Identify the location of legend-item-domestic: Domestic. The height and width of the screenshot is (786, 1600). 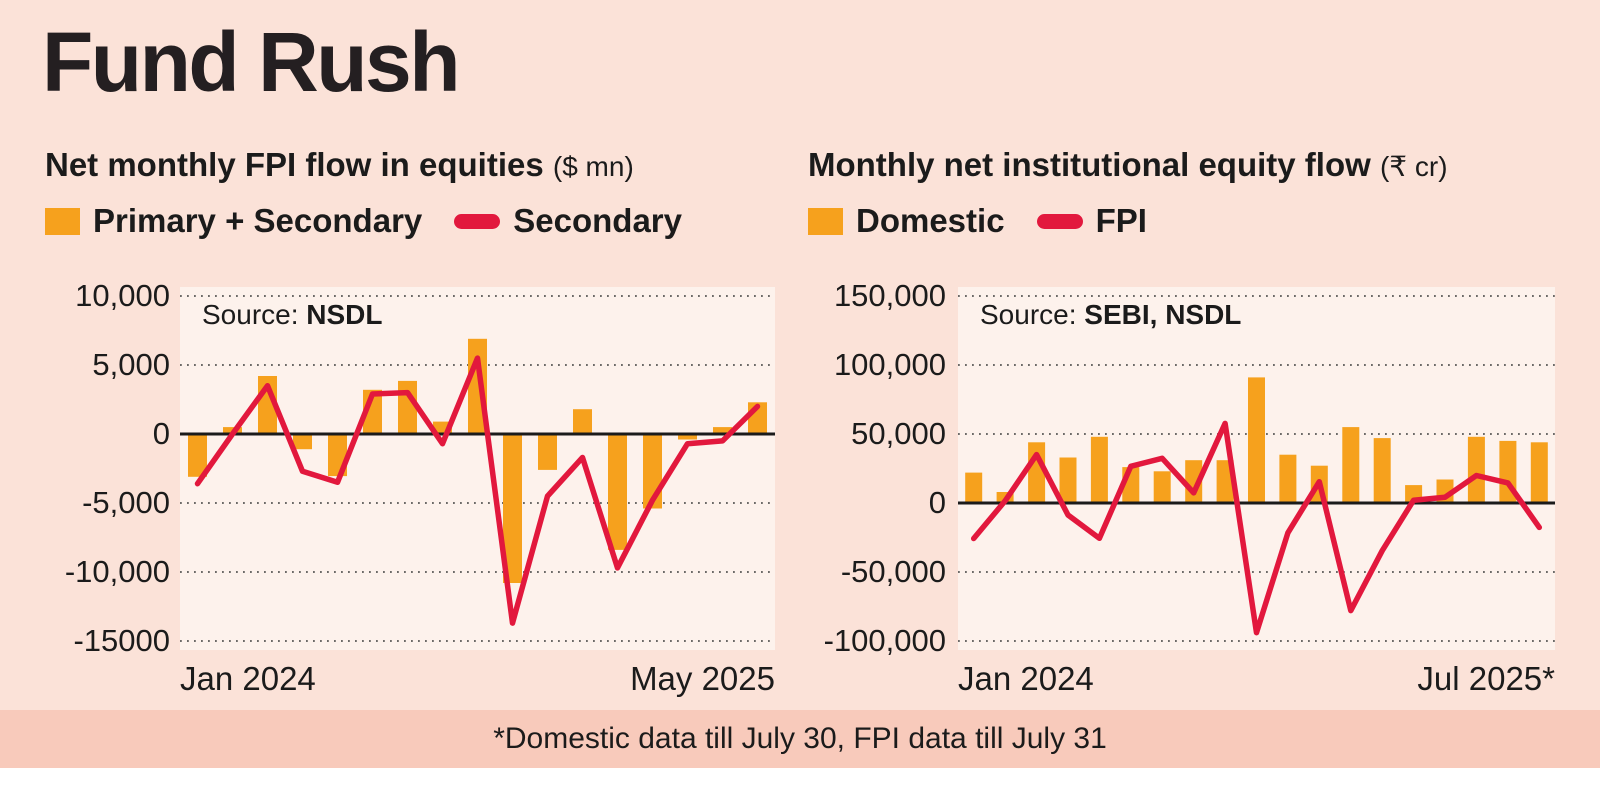
(906, 221).